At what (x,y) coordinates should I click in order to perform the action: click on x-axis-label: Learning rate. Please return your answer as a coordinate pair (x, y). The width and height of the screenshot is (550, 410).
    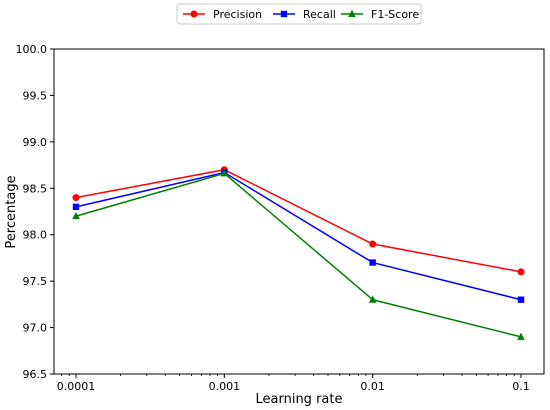
    Looking at the image, I should click on (299, 399).